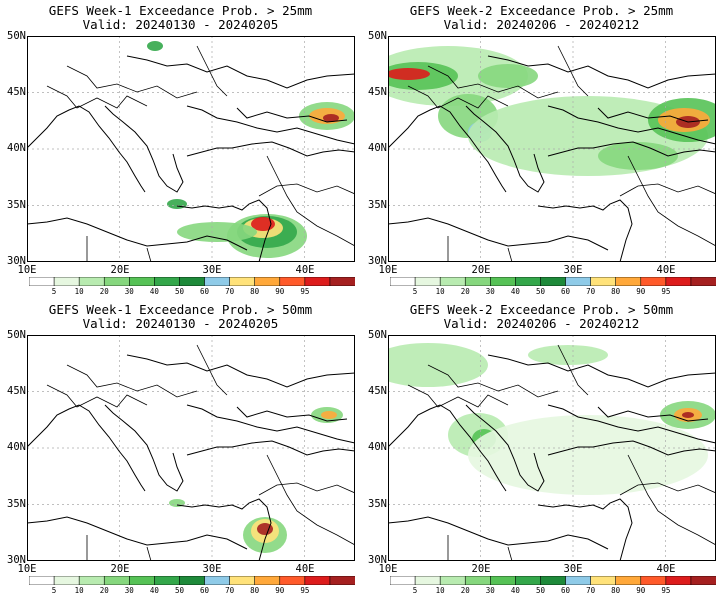 The image size is (722, 598). I want to click on lon-label: 40E, so click(305, 270).